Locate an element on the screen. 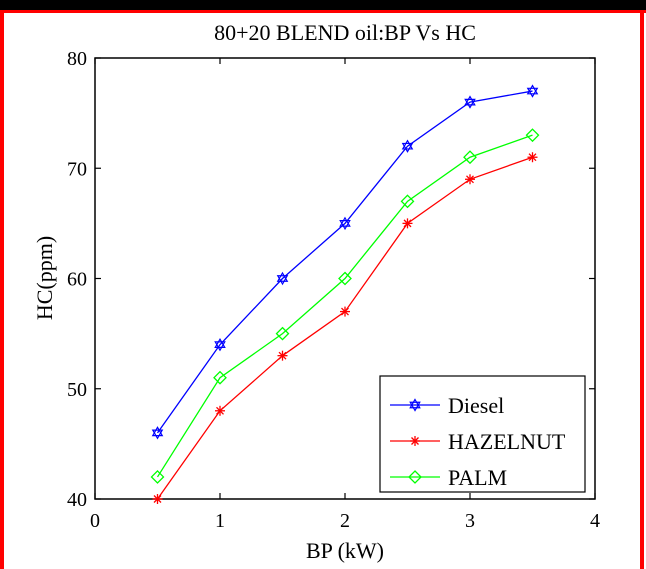 The width and height of the screenshot is (646, 569). x-axis-title: BP (kW) is located at coordinates (345, 550).